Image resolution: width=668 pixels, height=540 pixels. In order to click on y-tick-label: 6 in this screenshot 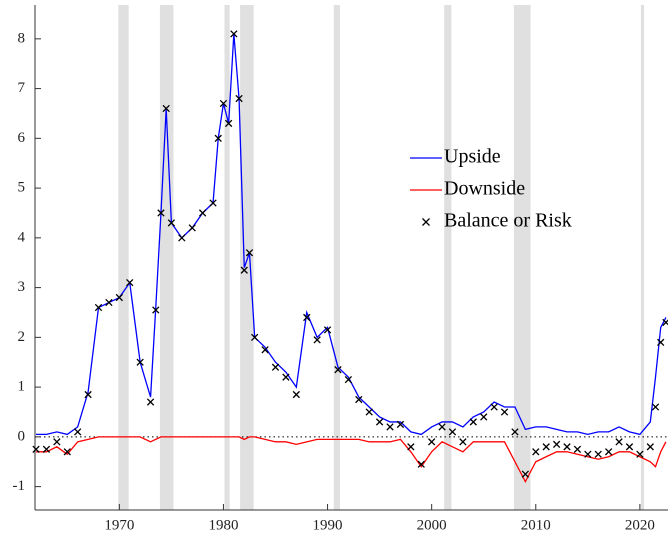, I will do `click(22, 138)`.